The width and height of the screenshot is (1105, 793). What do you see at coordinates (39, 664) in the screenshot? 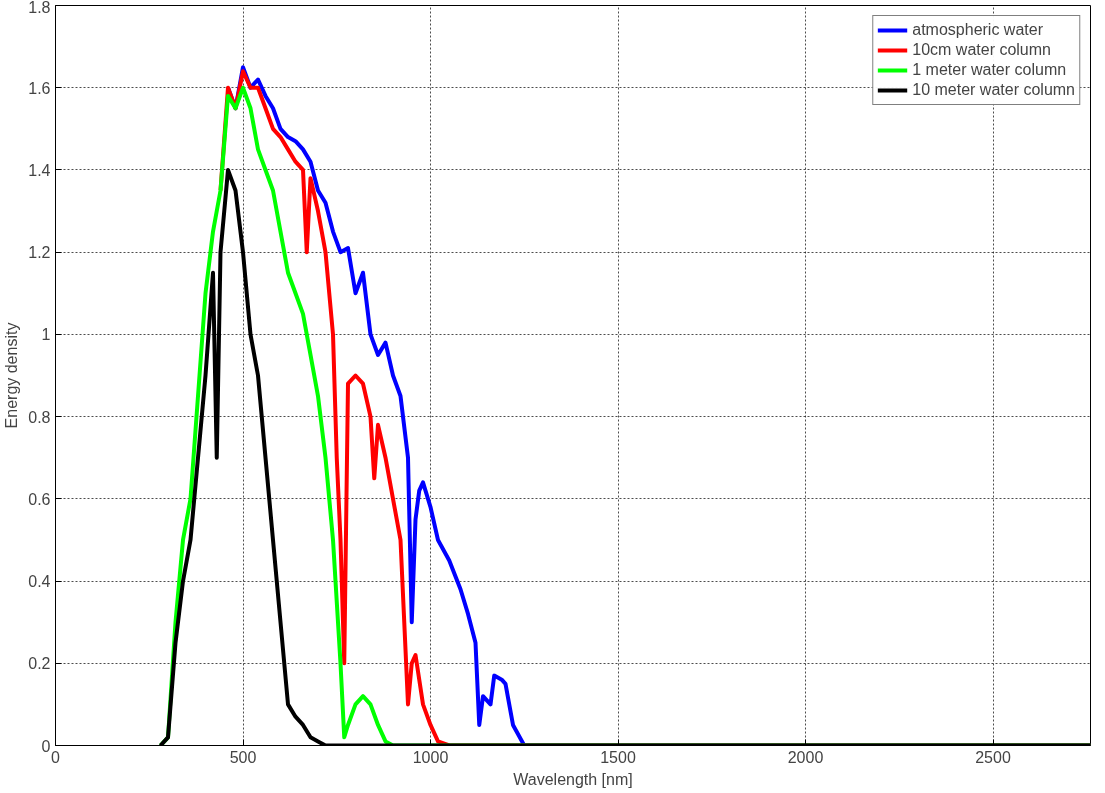
I see `y-tick-label: 0.2` at bounding box center [39, 664].